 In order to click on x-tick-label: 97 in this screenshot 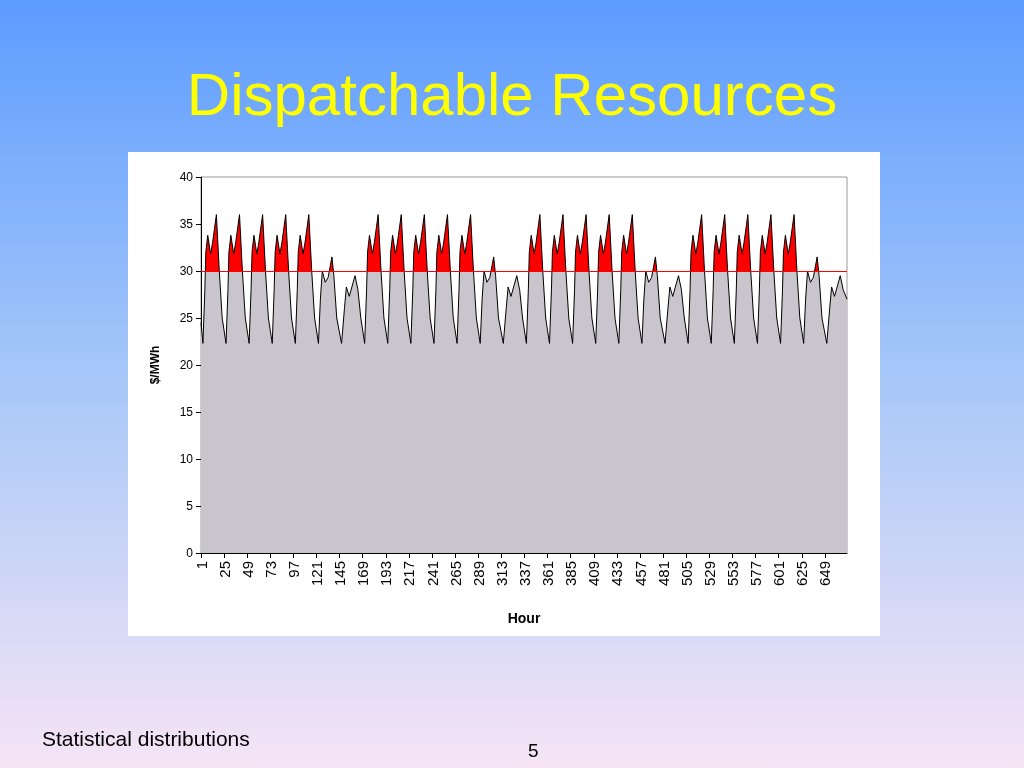, I will do `click(293, 569)`.